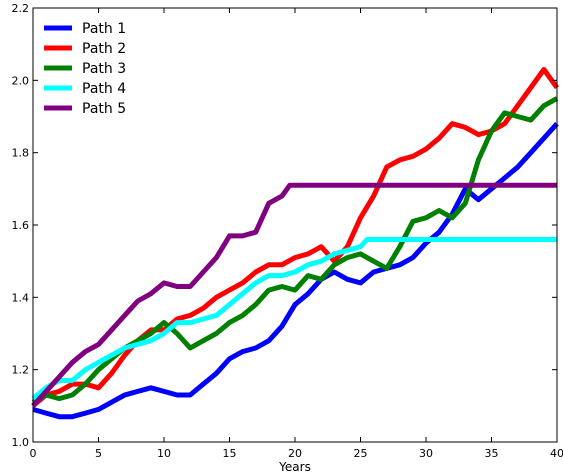 The image size is (563, 475). I want to click on x-tick-label: 40, so click(556, 453).